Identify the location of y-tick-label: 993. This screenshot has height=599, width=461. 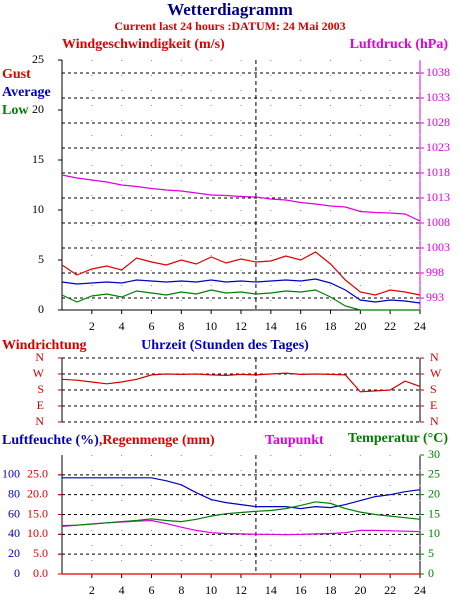
(435, 297).